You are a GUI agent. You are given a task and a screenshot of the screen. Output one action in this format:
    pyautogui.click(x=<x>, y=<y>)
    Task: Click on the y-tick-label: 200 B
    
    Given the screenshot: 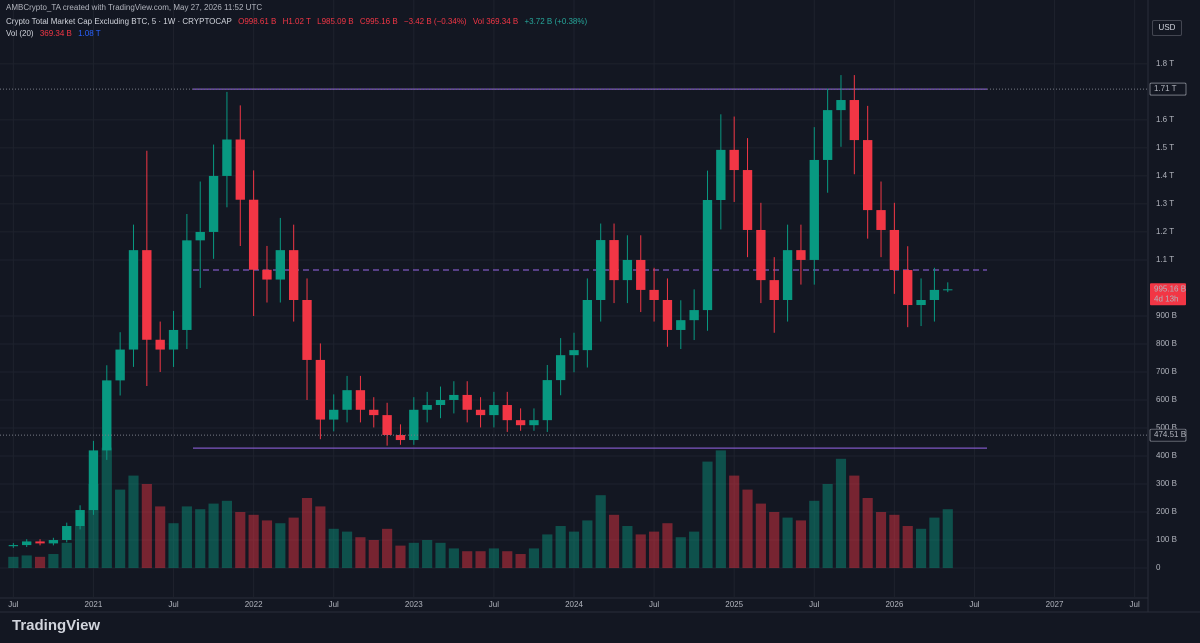 What is the action you would take?
    pyautogui.click(x=1166, y=511)
    